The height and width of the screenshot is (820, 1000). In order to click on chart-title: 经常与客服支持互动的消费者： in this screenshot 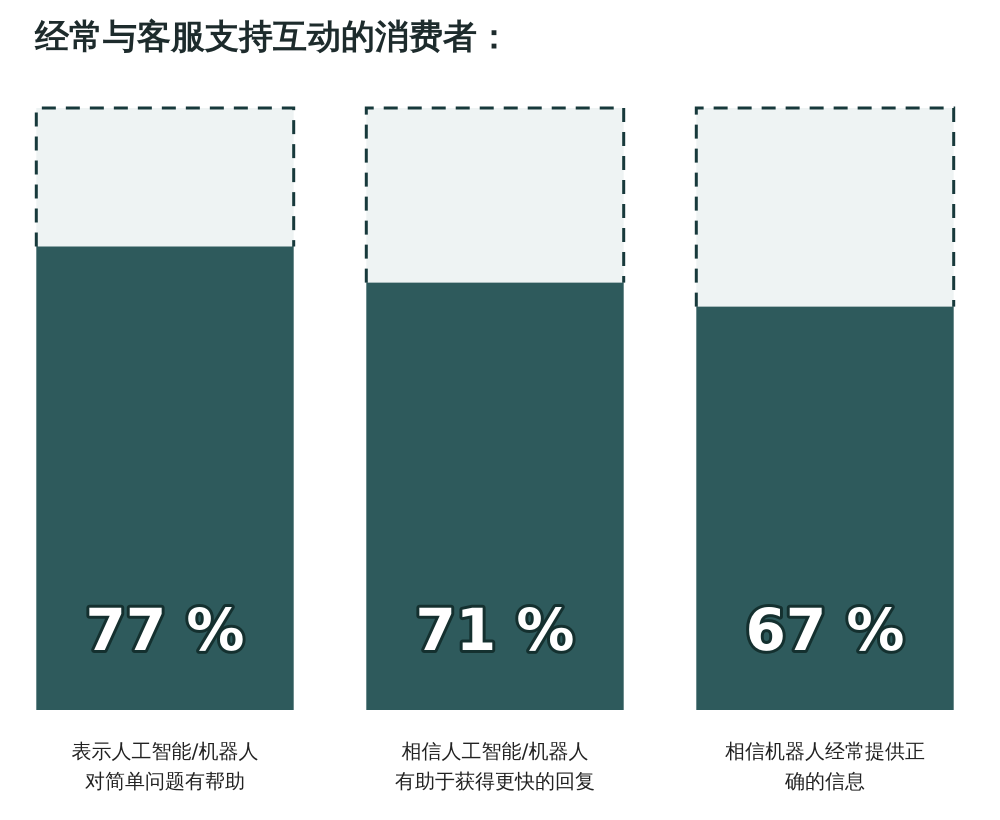, I will do `click(273, 37)`.